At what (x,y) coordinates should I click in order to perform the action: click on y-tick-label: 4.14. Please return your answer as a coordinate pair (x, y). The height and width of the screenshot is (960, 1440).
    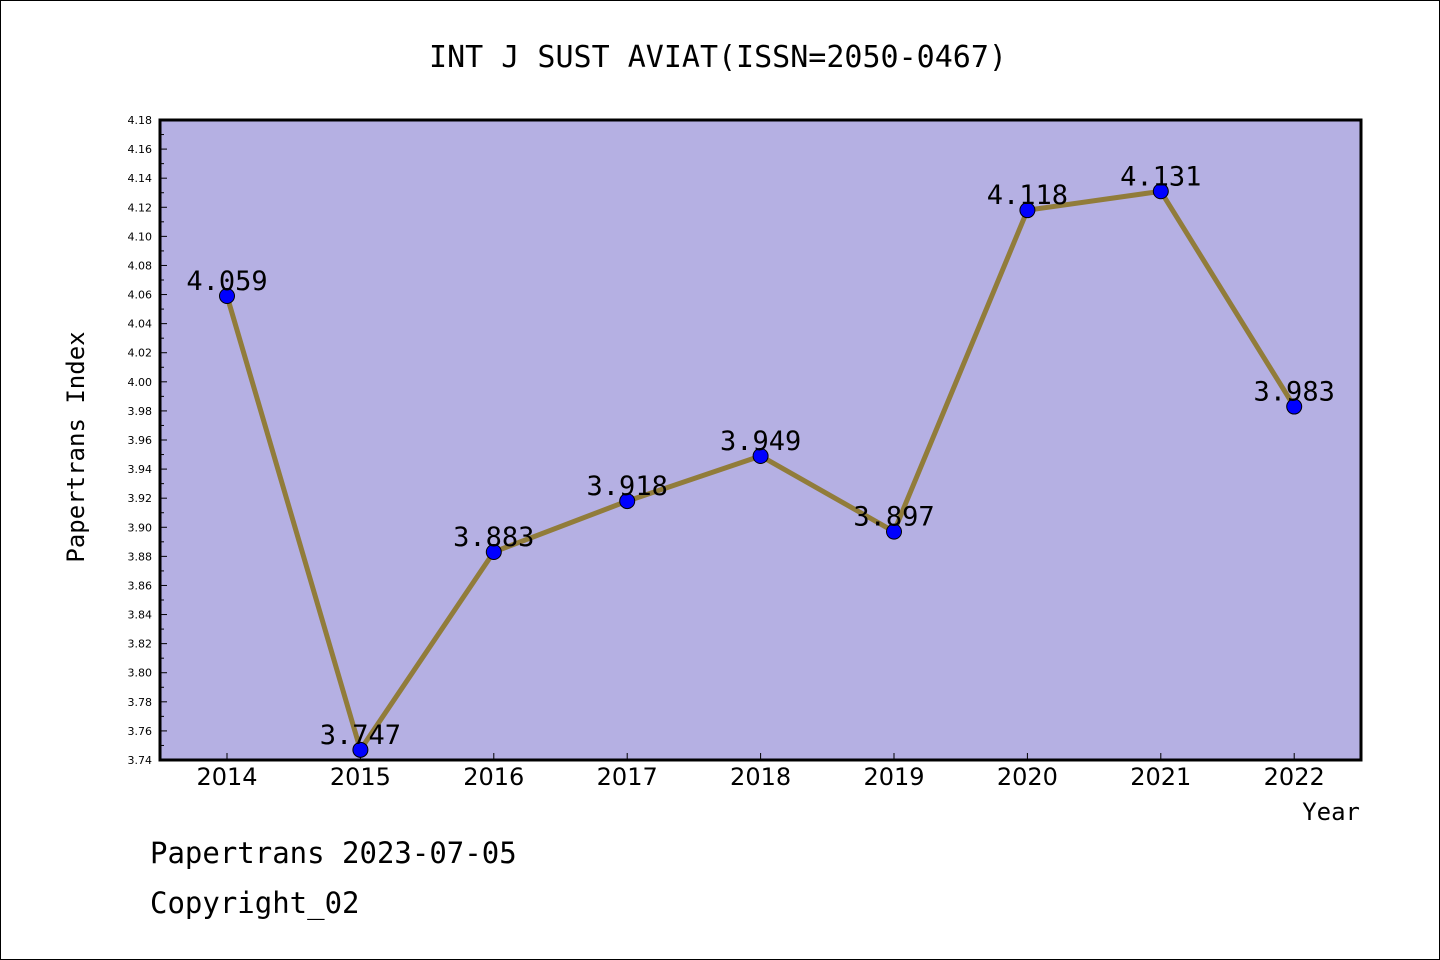
    Looking at the image, I should click on (140, 178).